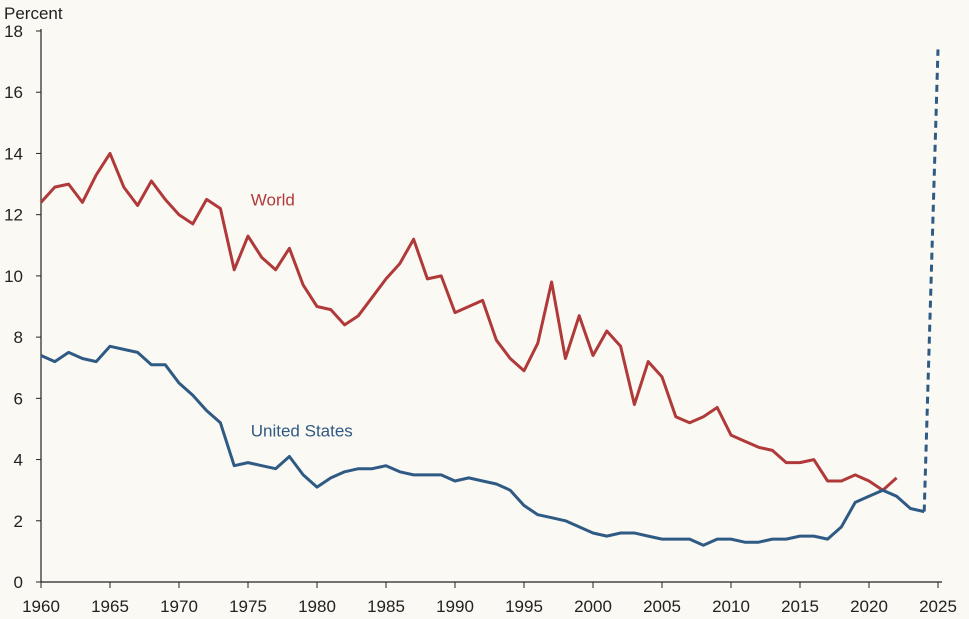  Describe the element at coordinates (302, 315) in the screenshot. I see `annotation-layer: World United States` at that location.